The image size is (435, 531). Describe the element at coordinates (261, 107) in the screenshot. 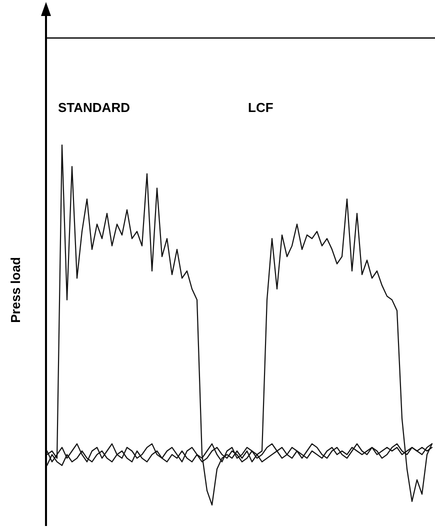

I see `text: LCF` at that location.